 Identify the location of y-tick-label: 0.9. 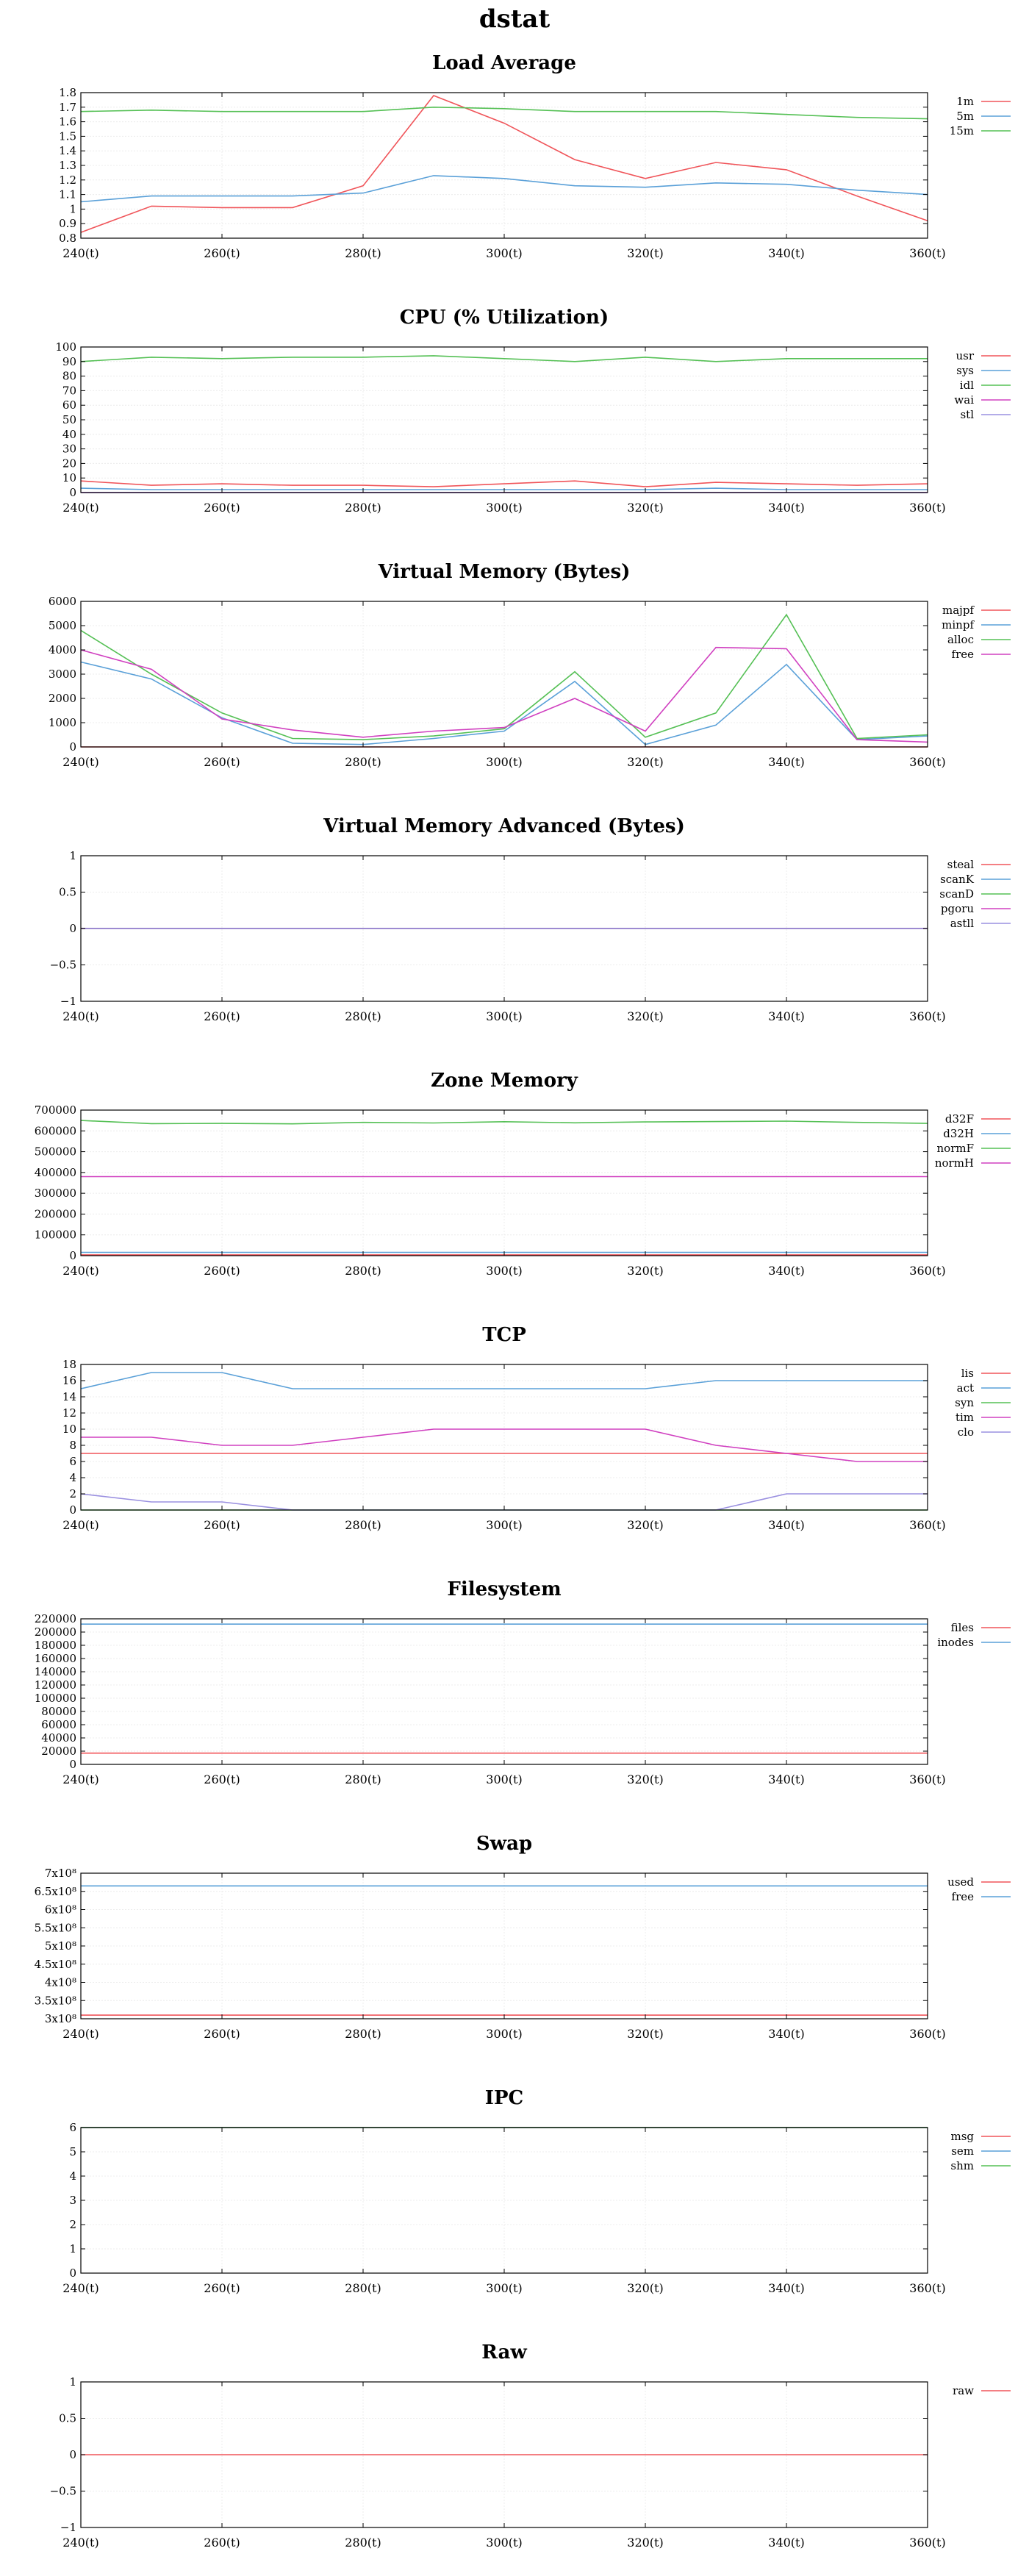
(67, 223).